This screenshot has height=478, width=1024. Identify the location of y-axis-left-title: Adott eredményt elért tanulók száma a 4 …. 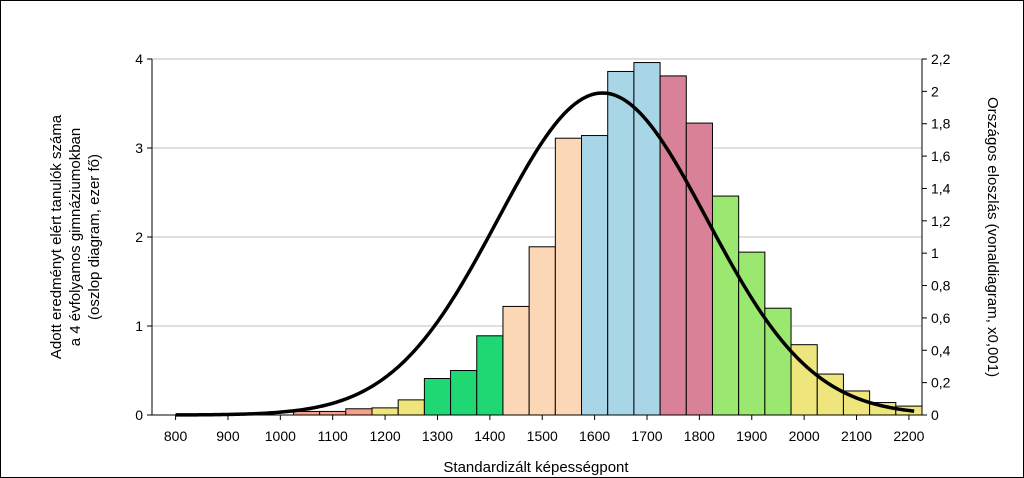
(75, 236).